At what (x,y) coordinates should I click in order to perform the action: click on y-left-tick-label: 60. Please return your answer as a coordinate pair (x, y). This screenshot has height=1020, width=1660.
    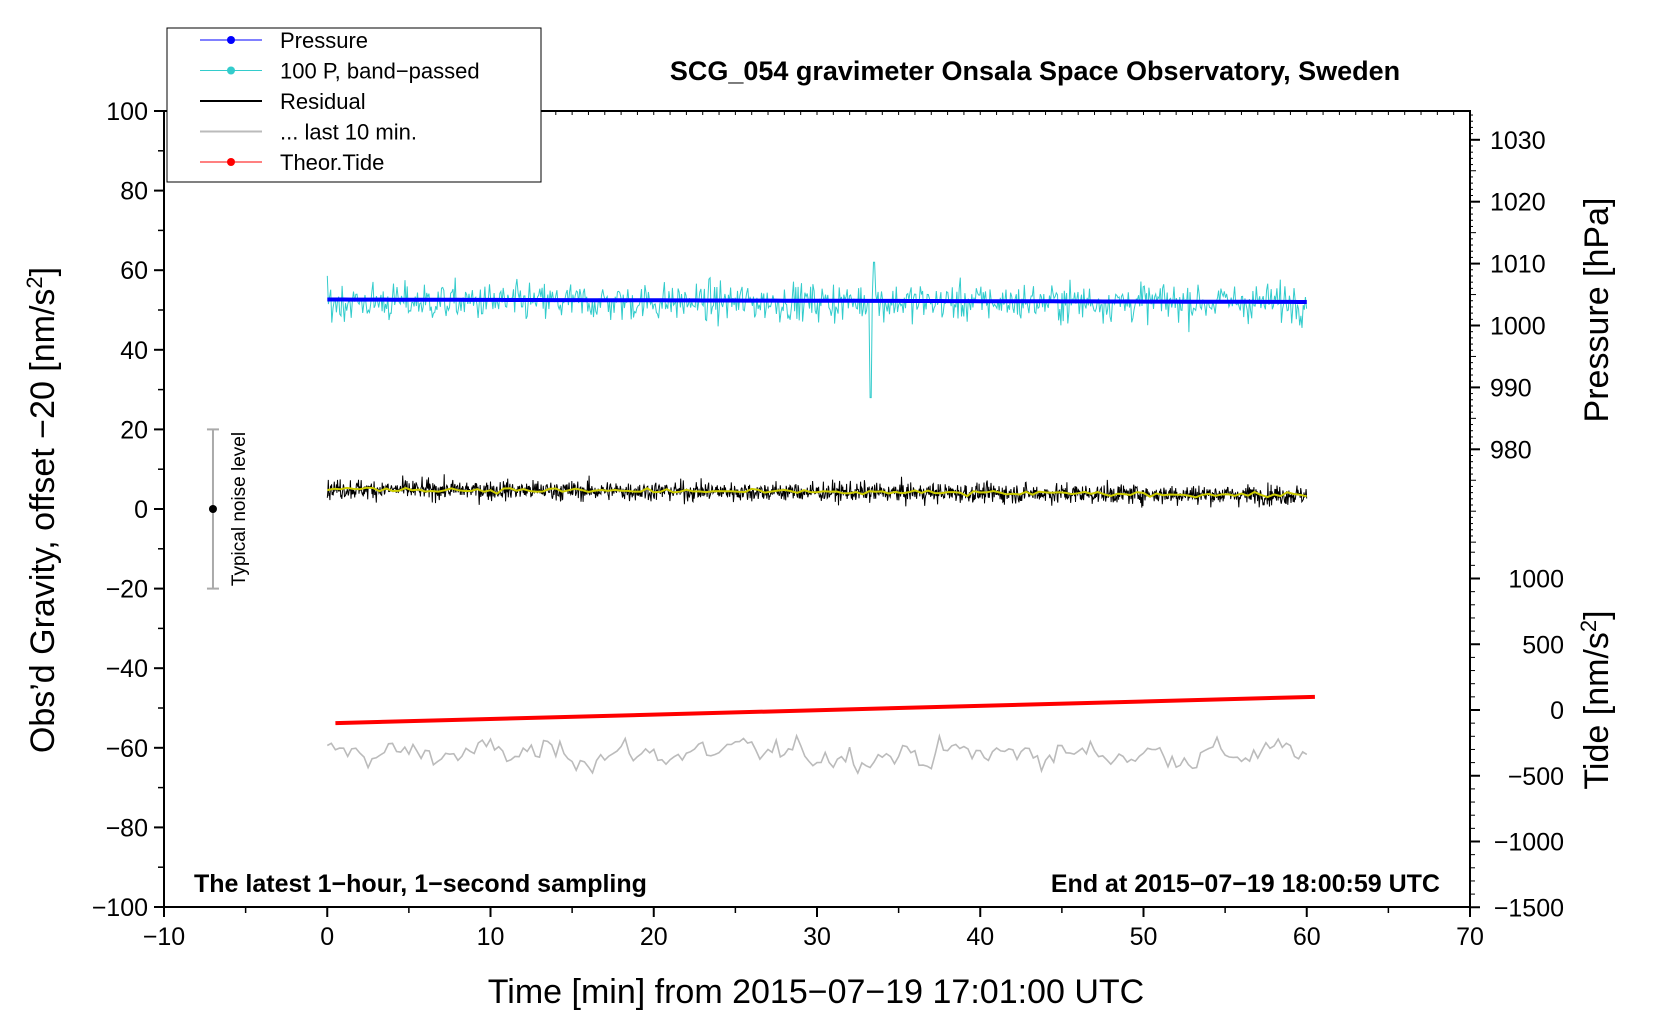
    Looking at the image, I should click on (134, 271).